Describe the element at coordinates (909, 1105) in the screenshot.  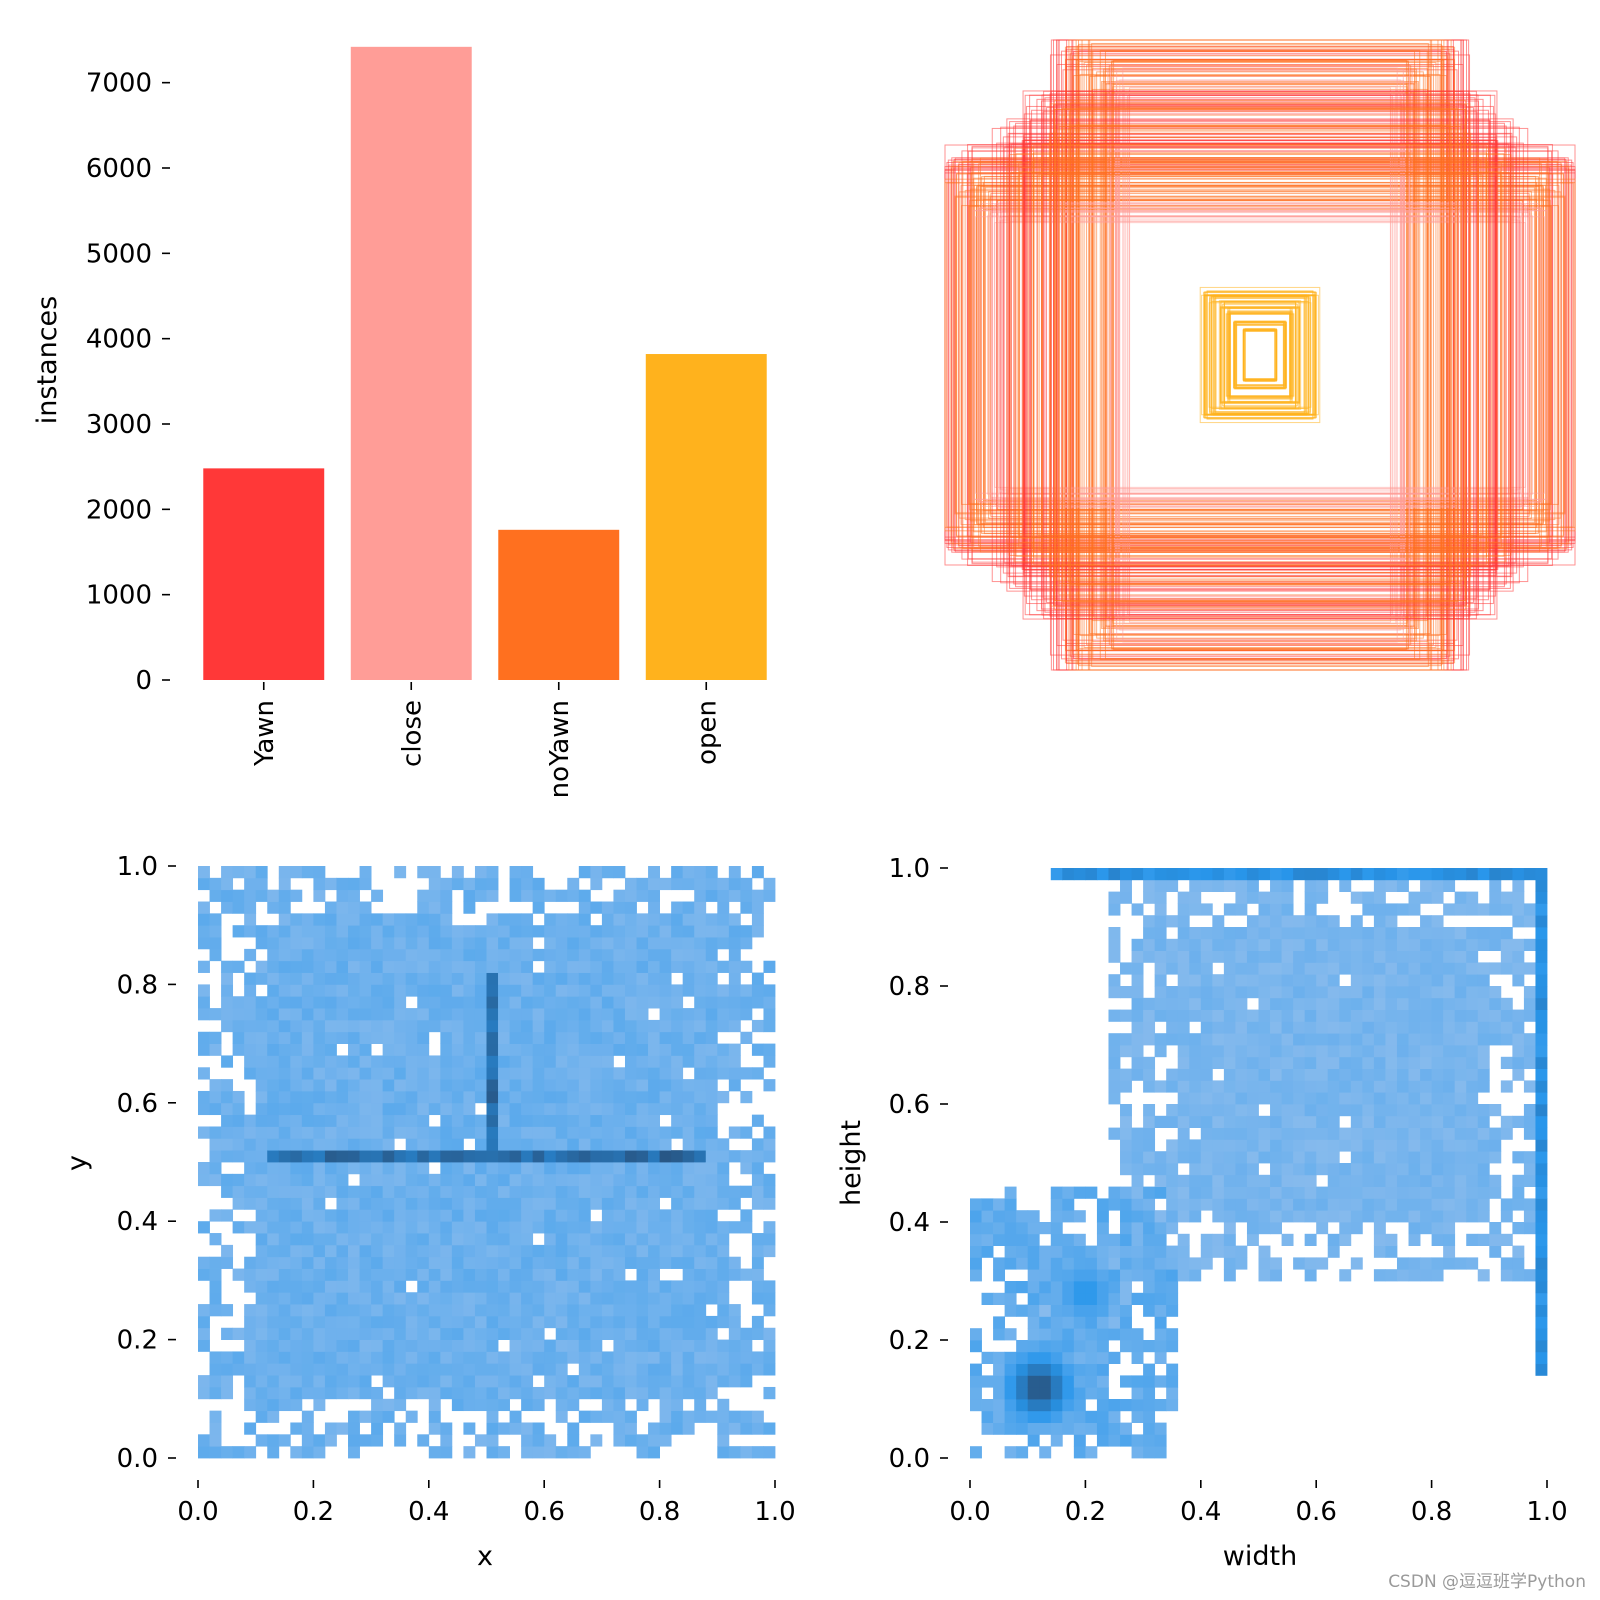
I see `y-tick-label: 0.6` at that location.